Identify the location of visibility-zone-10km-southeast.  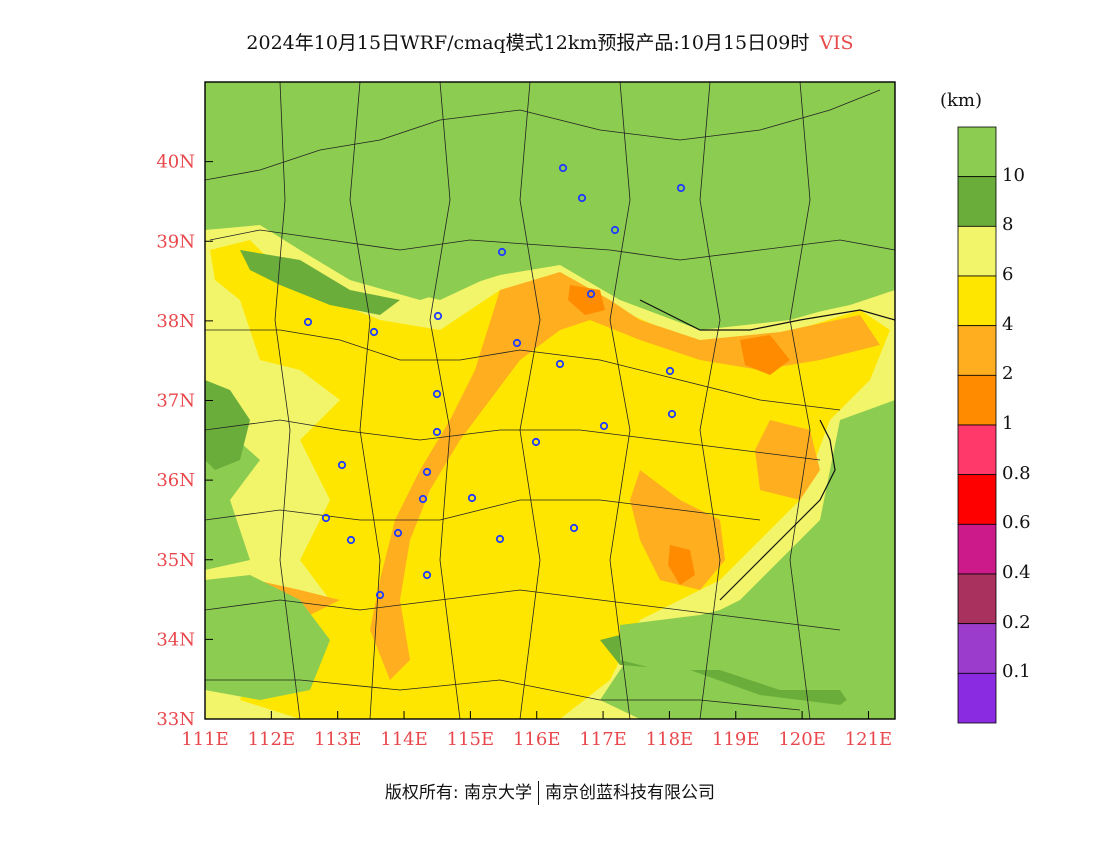
(757, 609).